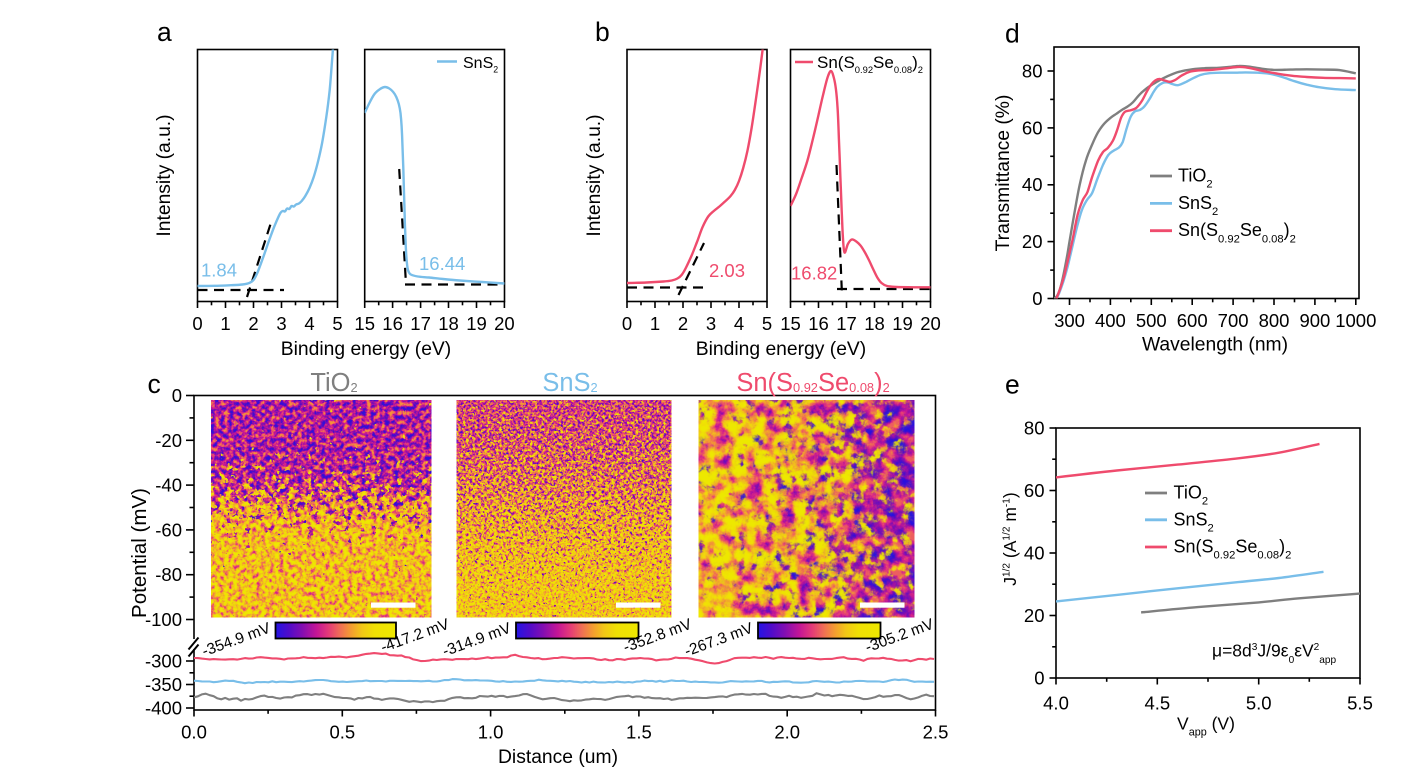  I want to click on svg-text: 5.0, so click(1259, 703).